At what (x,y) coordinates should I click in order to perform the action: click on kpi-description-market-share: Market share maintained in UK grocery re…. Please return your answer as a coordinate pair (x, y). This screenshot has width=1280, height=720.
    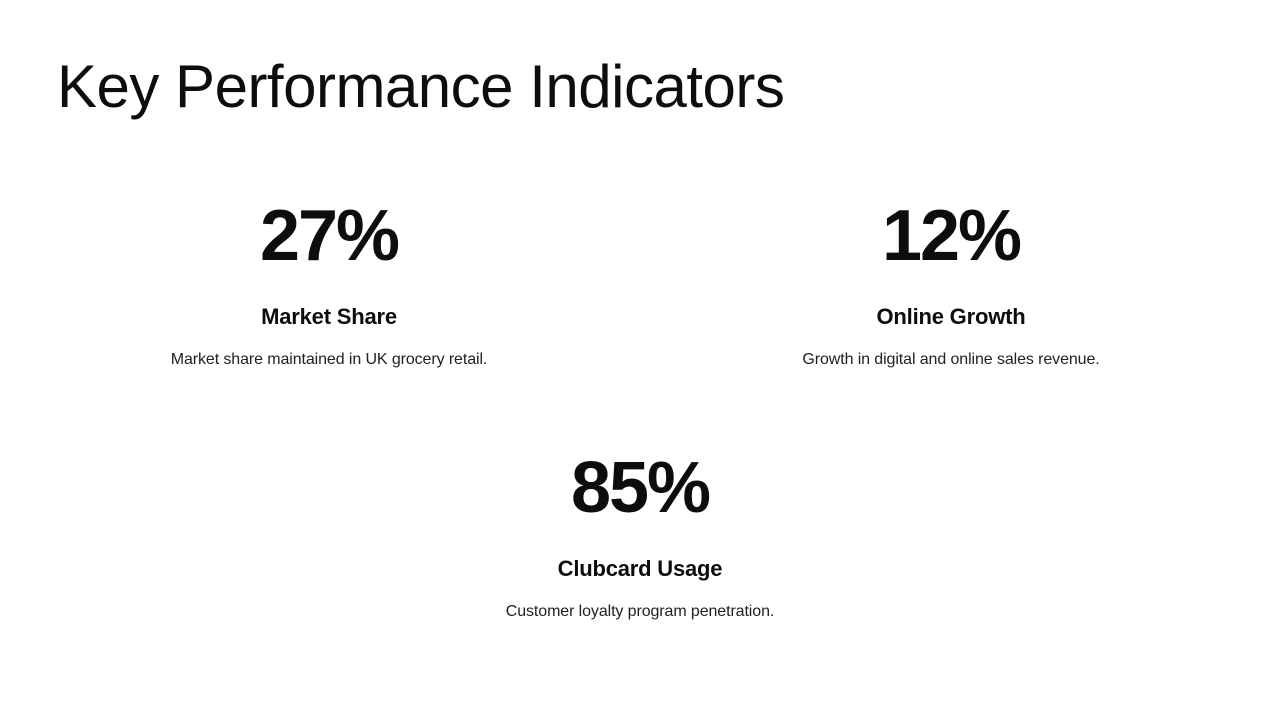
    Looking at the image, I should click on (329, 360).